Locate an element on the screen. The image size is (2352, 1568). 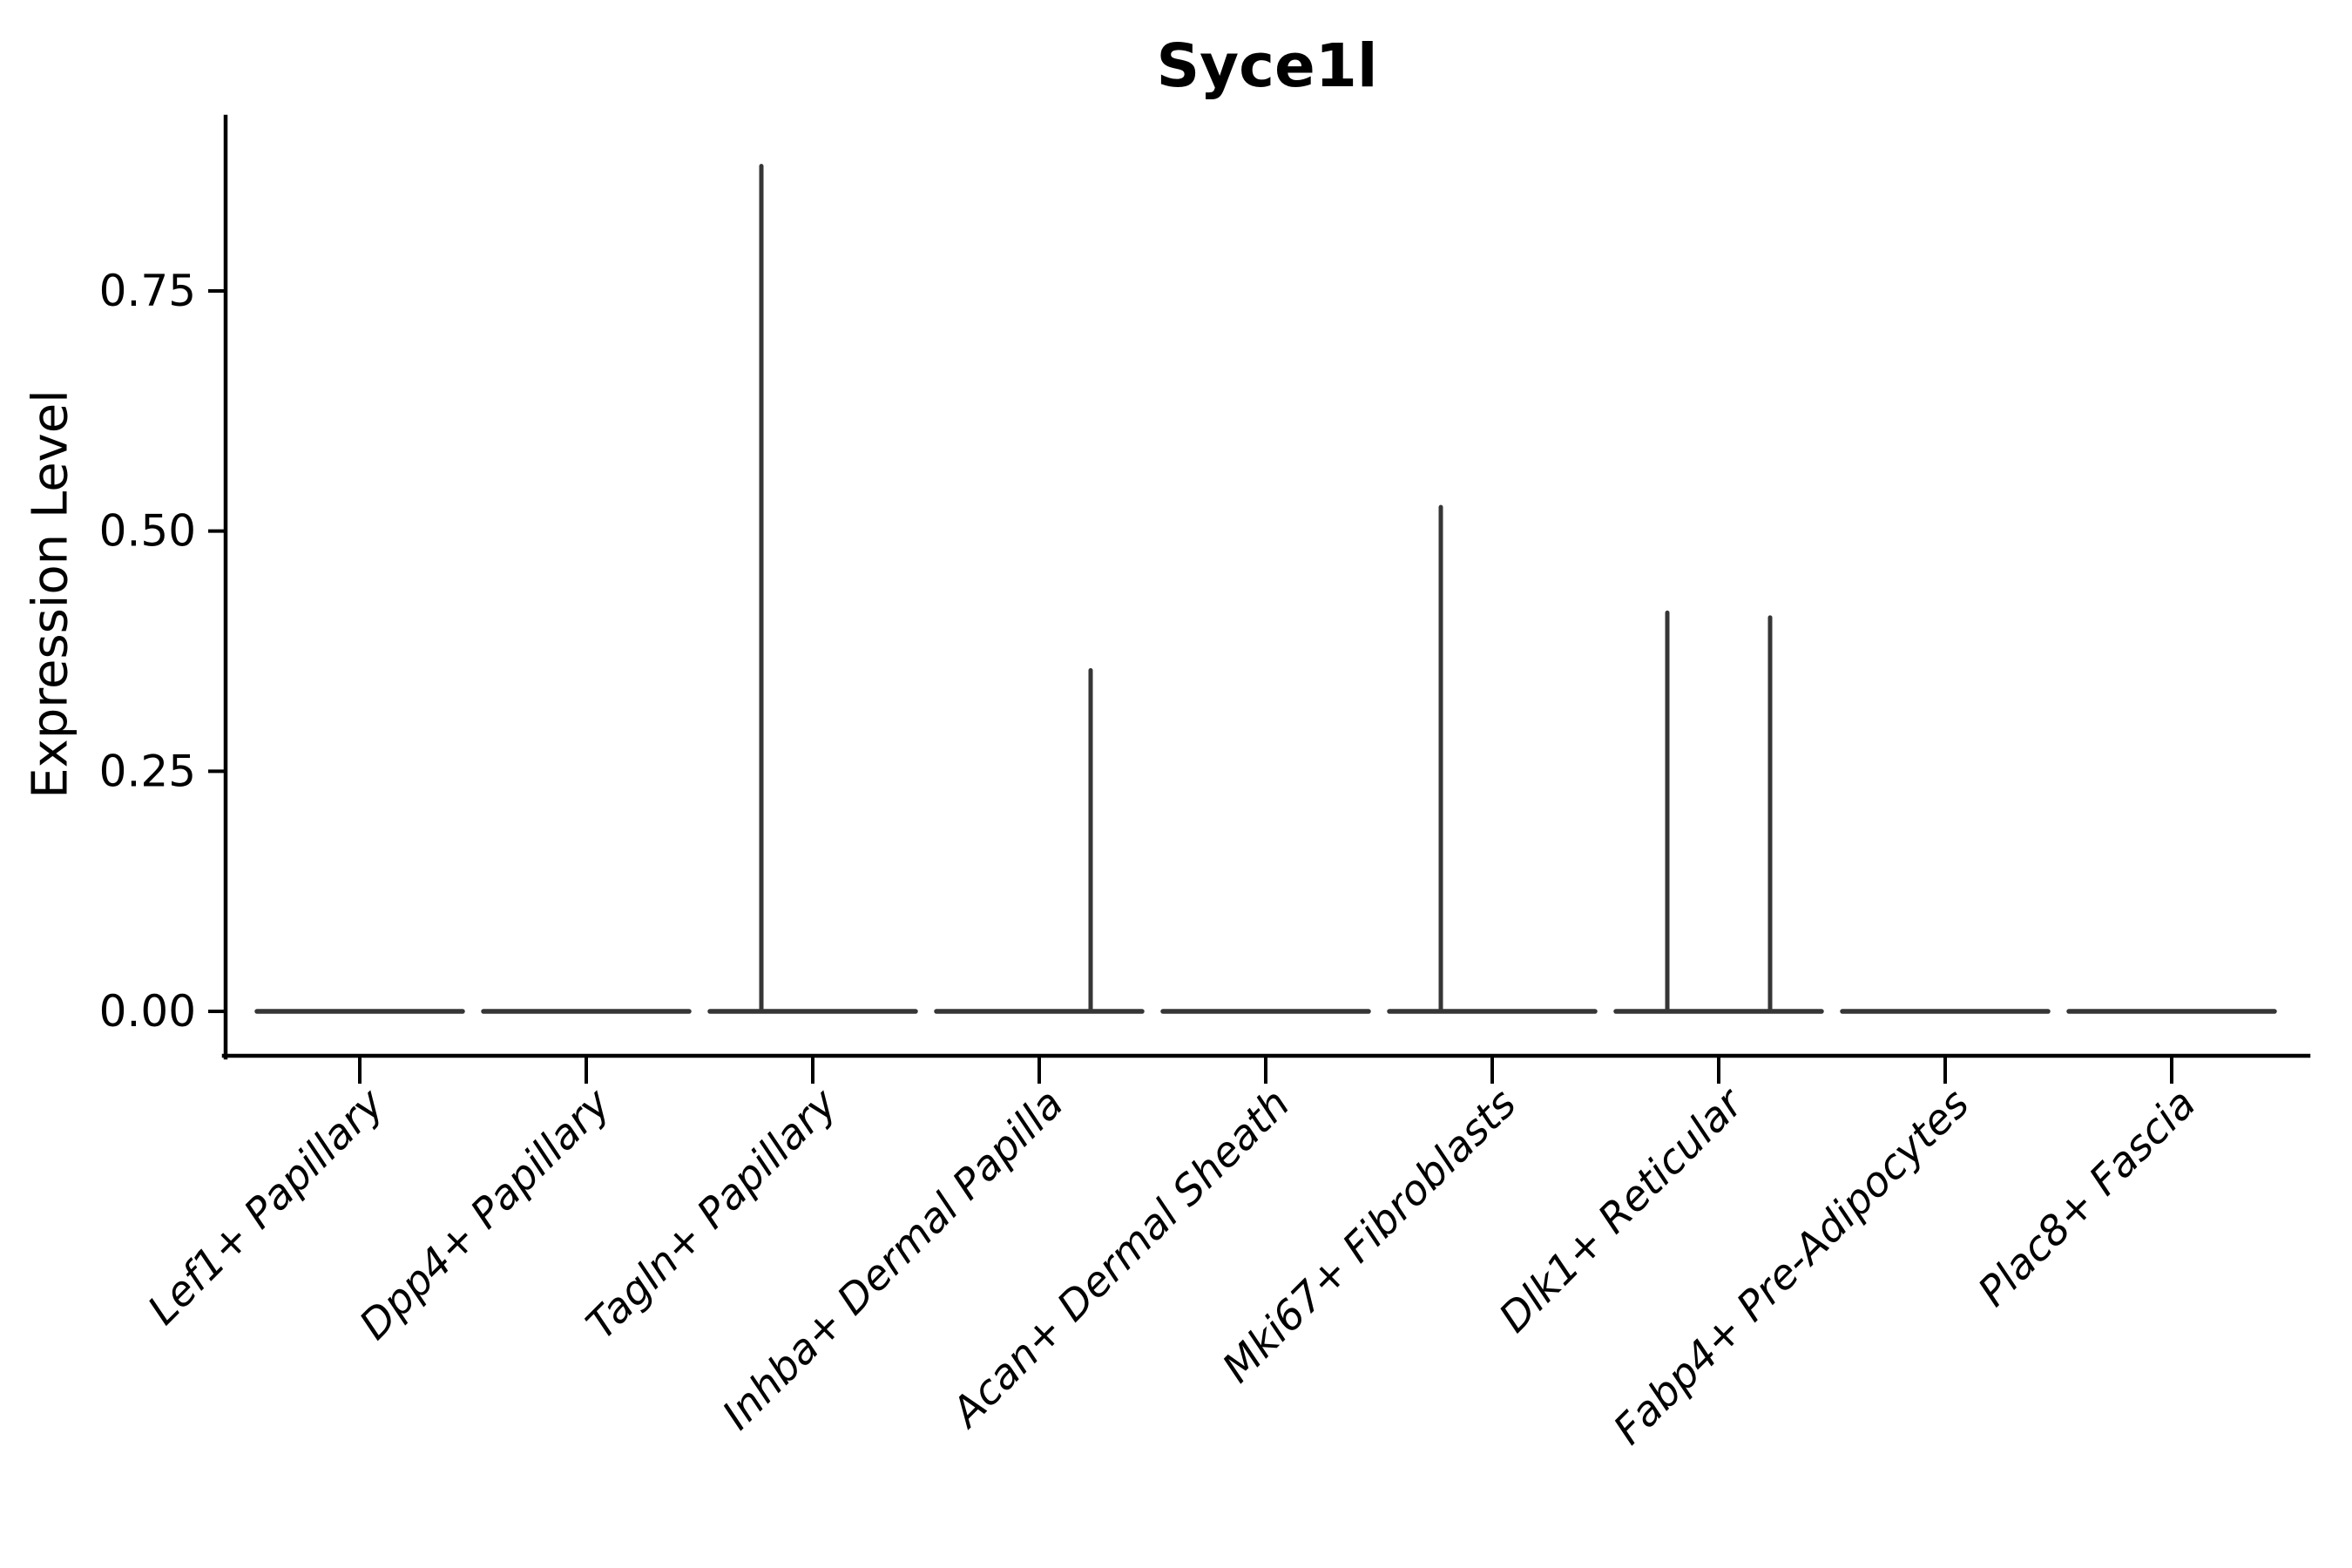
x-tick-label: Dpp4+ Papillary is located at coordinates (485, 1214).